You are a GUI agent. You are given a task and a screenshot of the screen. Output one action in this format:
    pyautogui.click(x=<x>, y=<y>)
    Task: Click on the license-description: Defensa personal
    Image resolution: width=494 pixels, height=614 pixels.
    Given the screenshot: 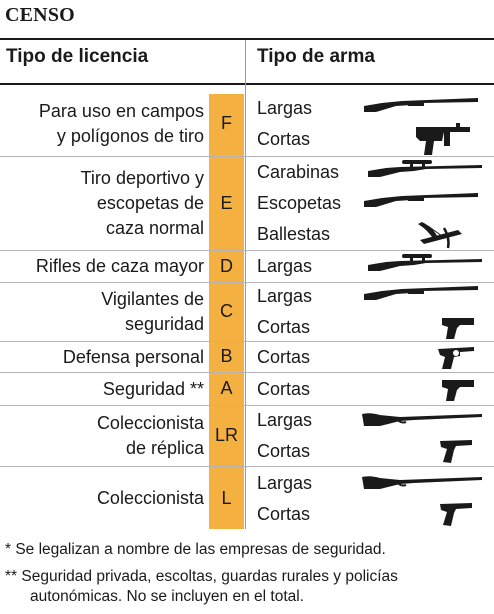 What is the action you would take?
    pyautogui.click(x=133, y=357)
    